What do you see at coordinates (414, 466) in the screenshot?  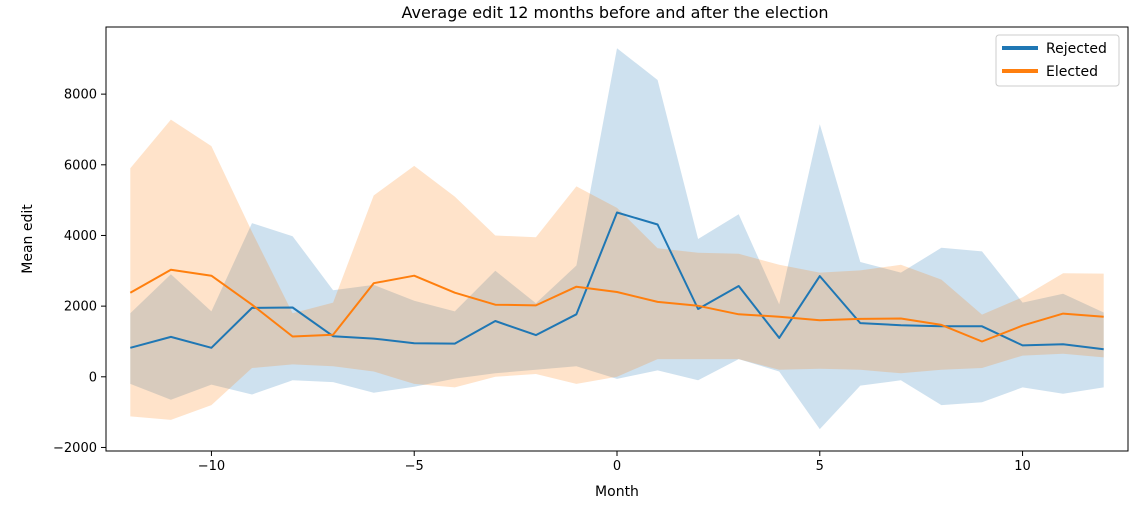 I see `x-tick-label: −5` at bounding box center [414, 466].